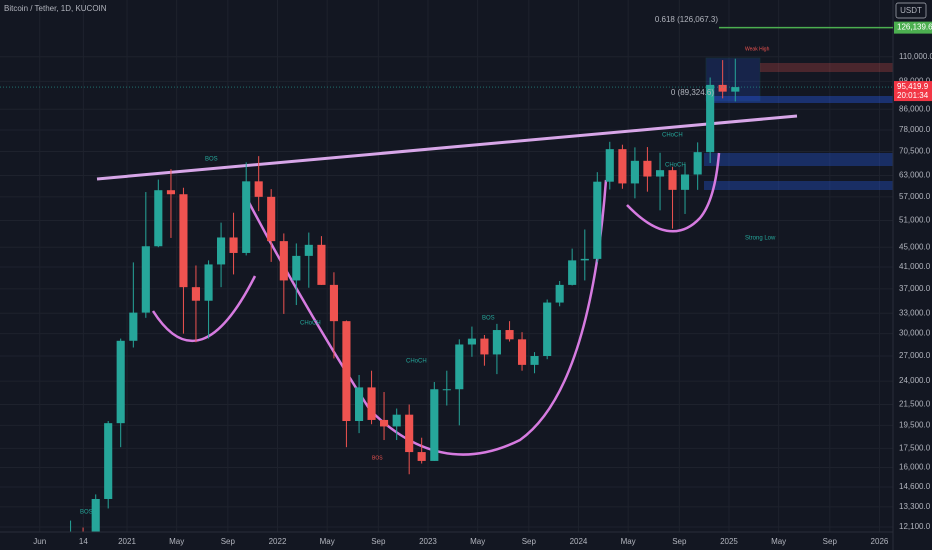  What do you see at coordinates (915, 220) in the screenshot?
I see `y-tick-label: 51,000.0` at bounding box center [915, 220].